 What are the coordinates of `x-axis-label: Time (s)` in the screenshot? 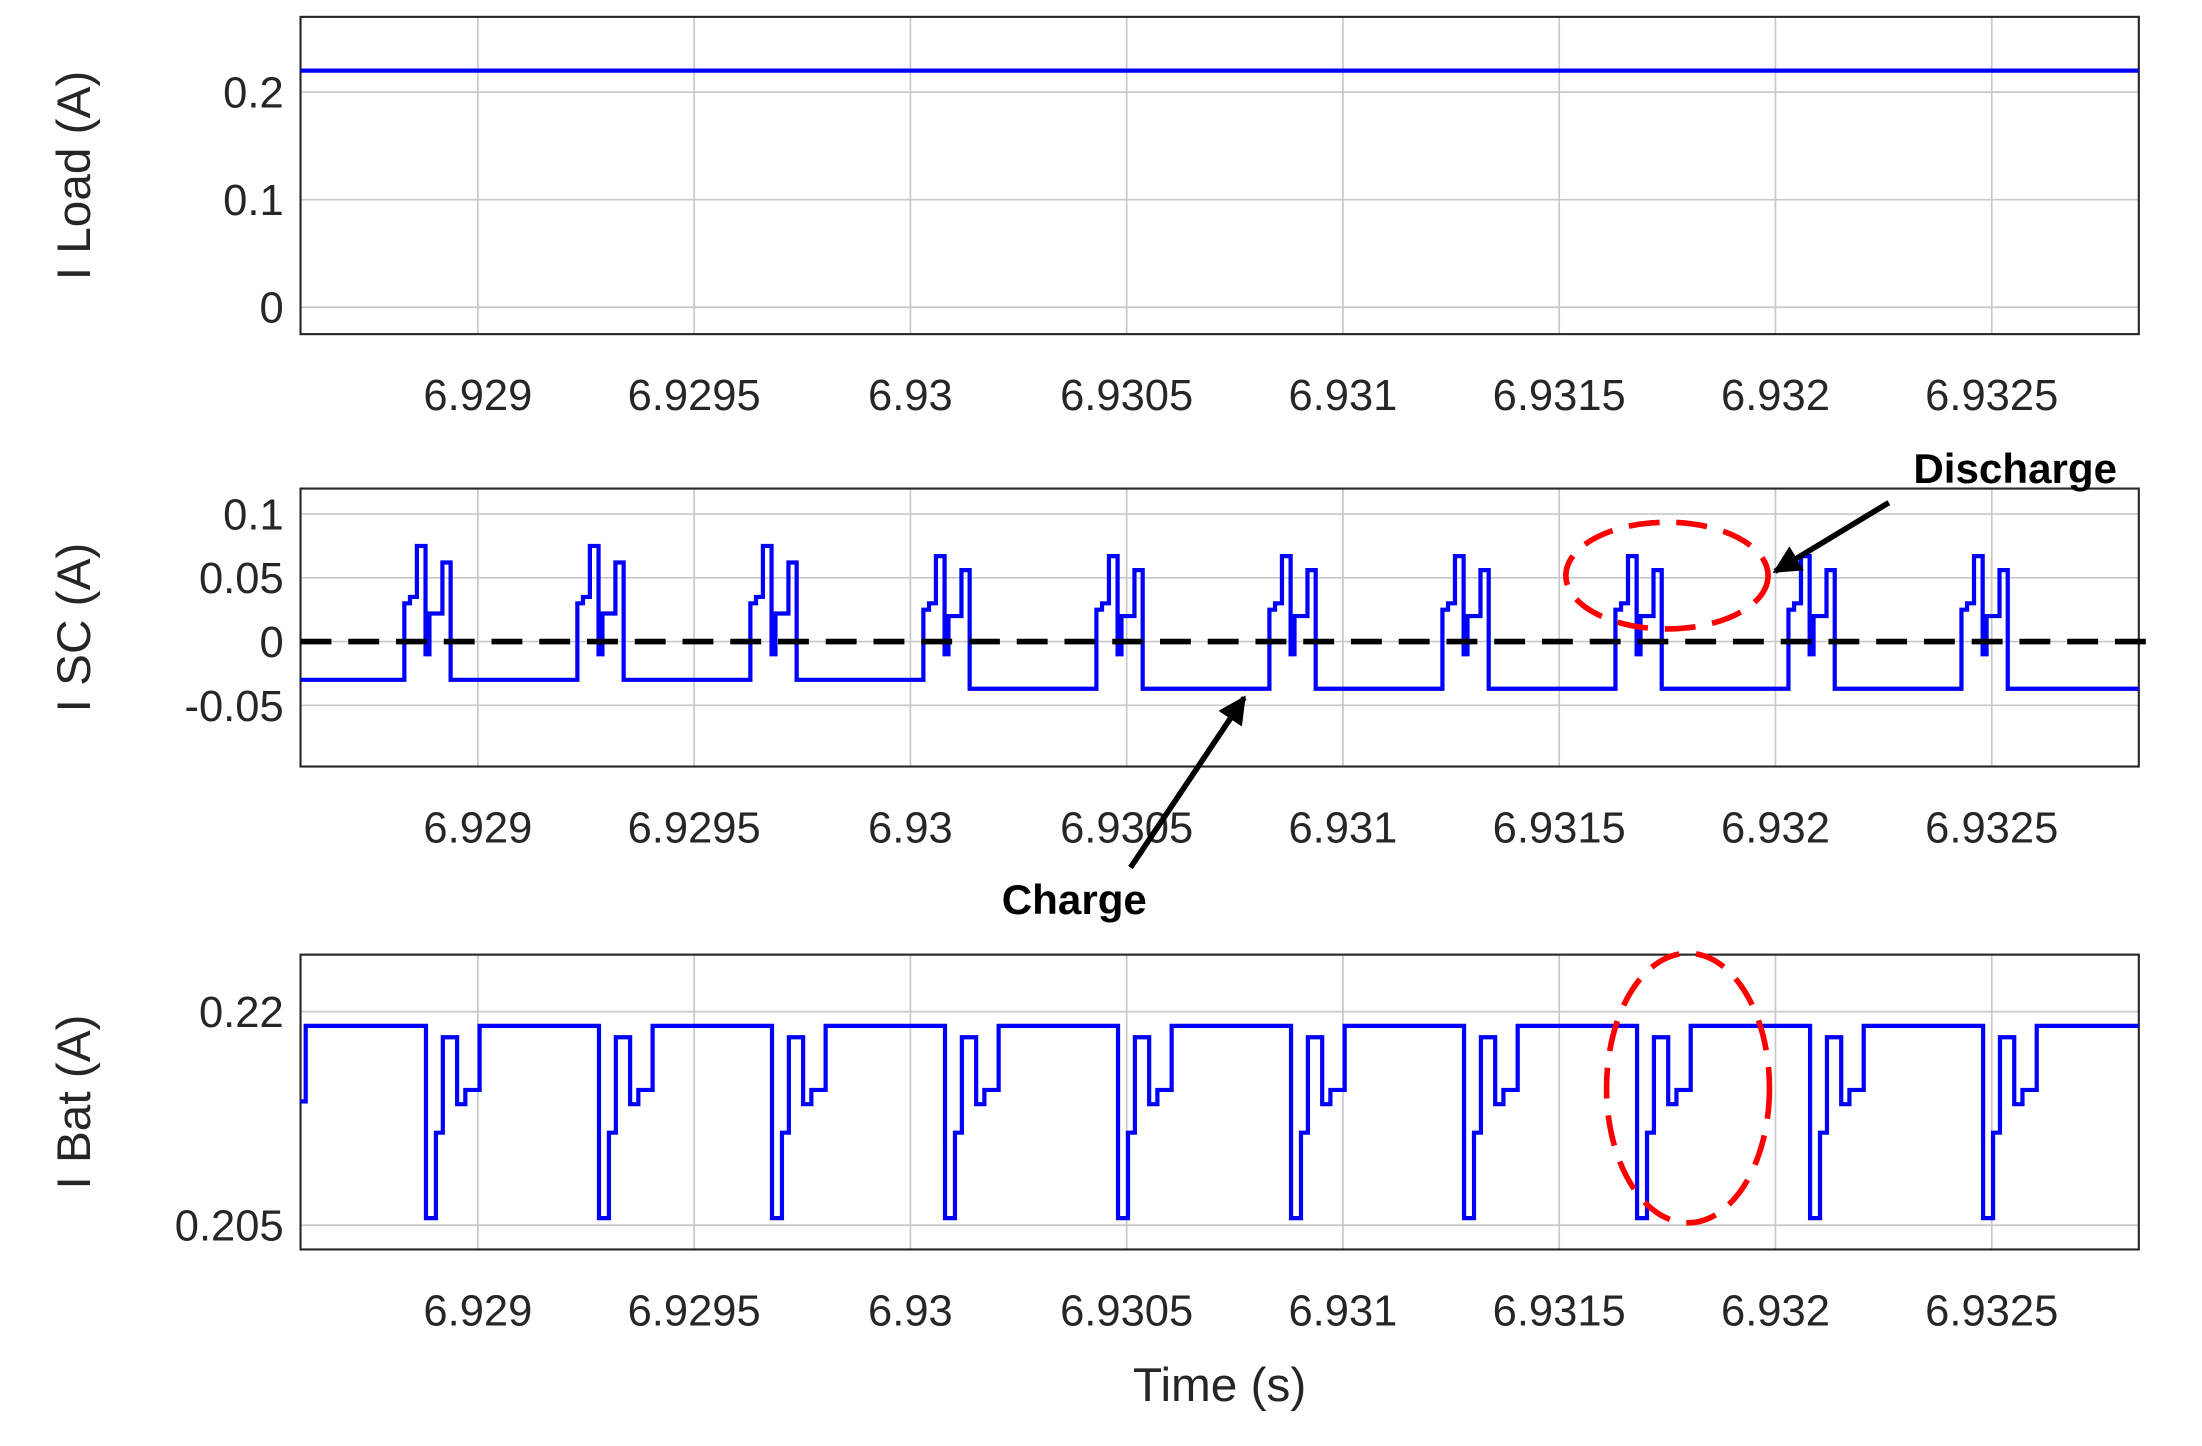 It's located at (1219, 1385).